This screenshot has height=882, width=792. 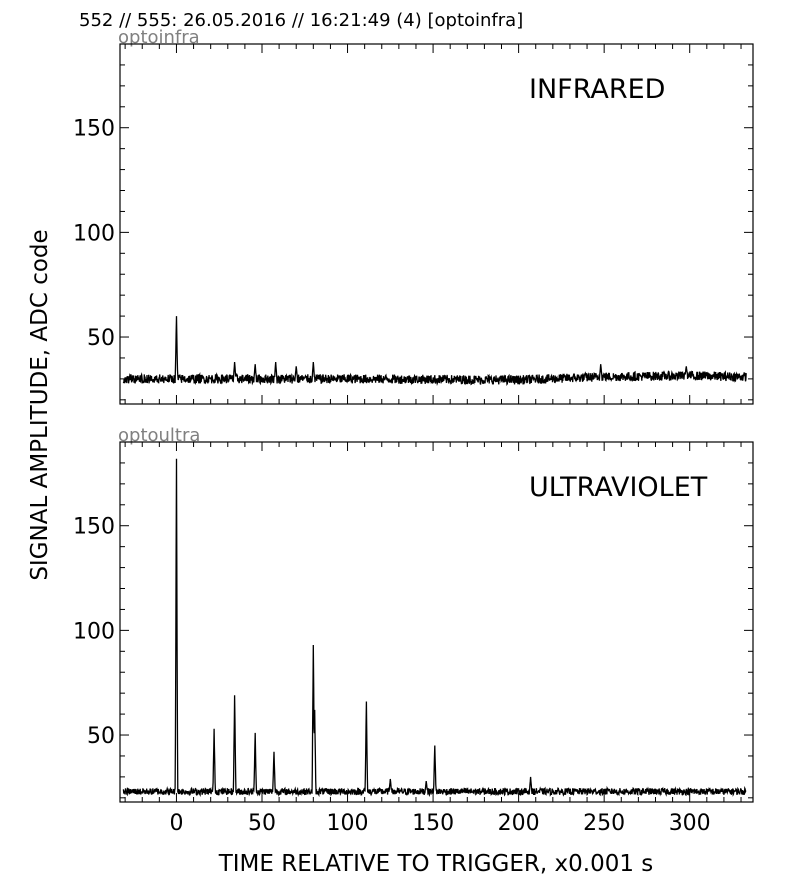 What do you see at coordinates (690, 823) in the screenshot?
I see `x-tick-label: 300` at bounding box center [690, 823].